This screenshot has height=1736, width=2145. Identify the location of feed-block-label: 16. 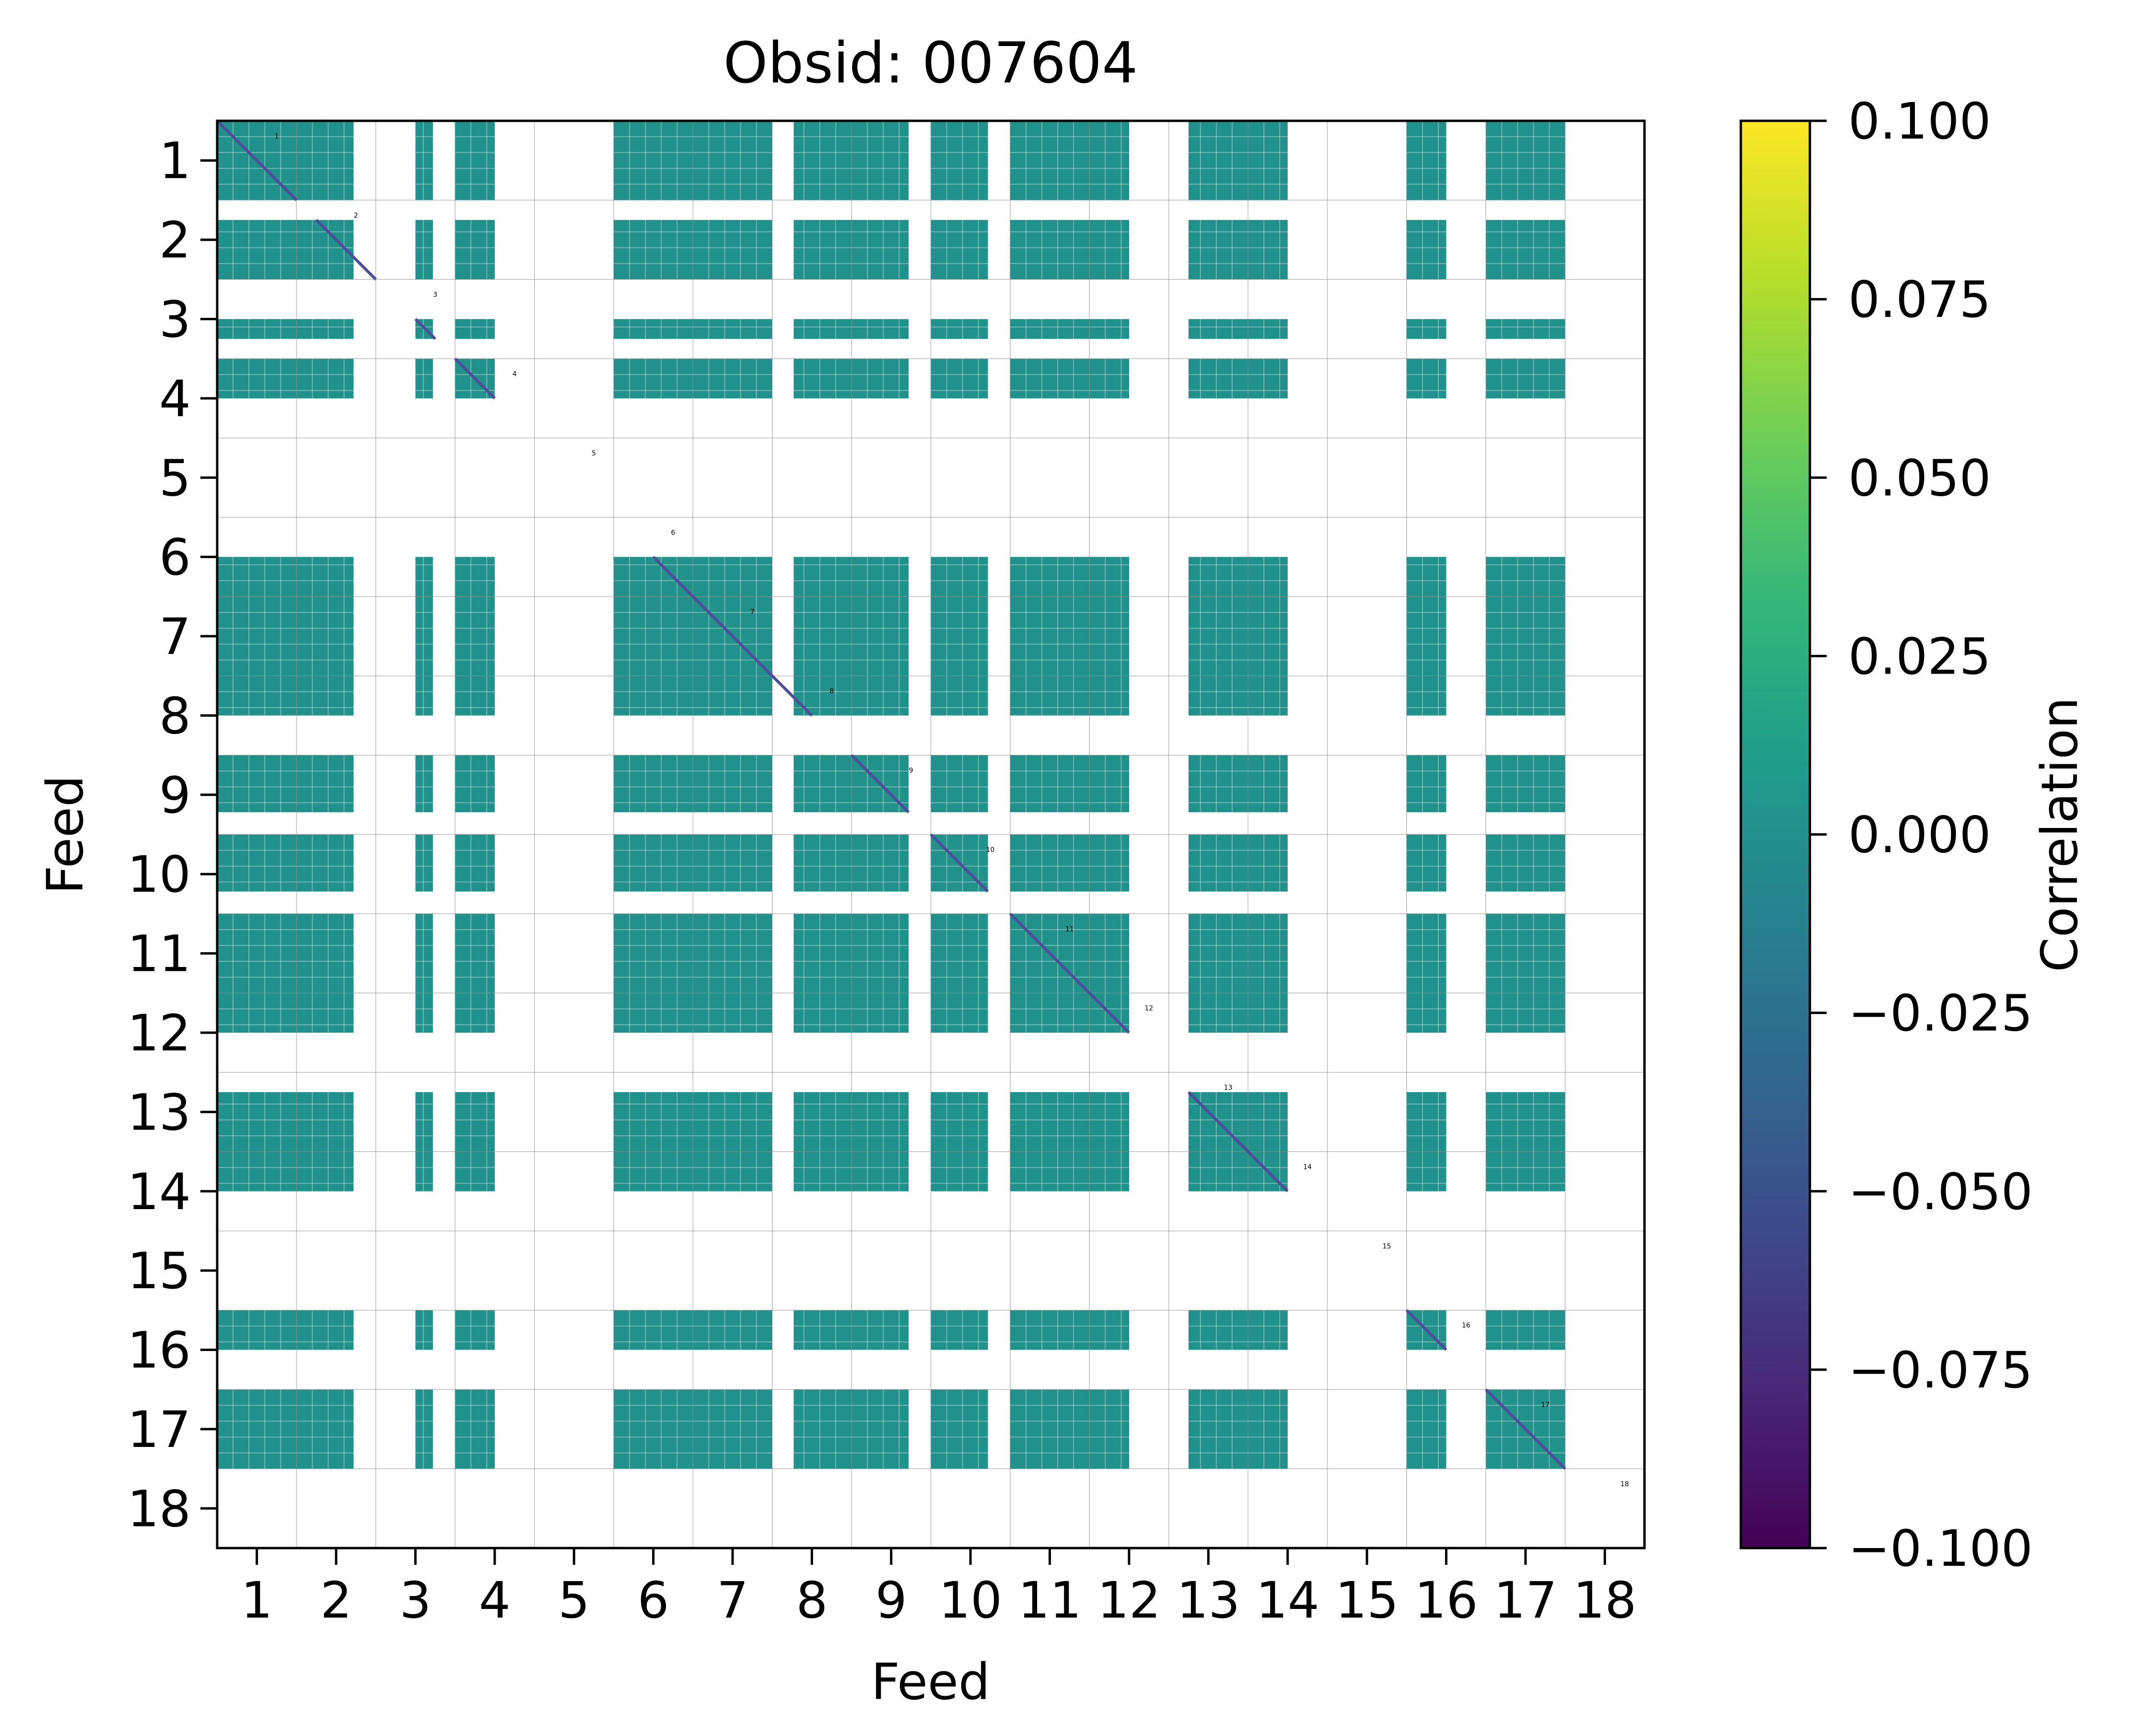
(1466, 1325).